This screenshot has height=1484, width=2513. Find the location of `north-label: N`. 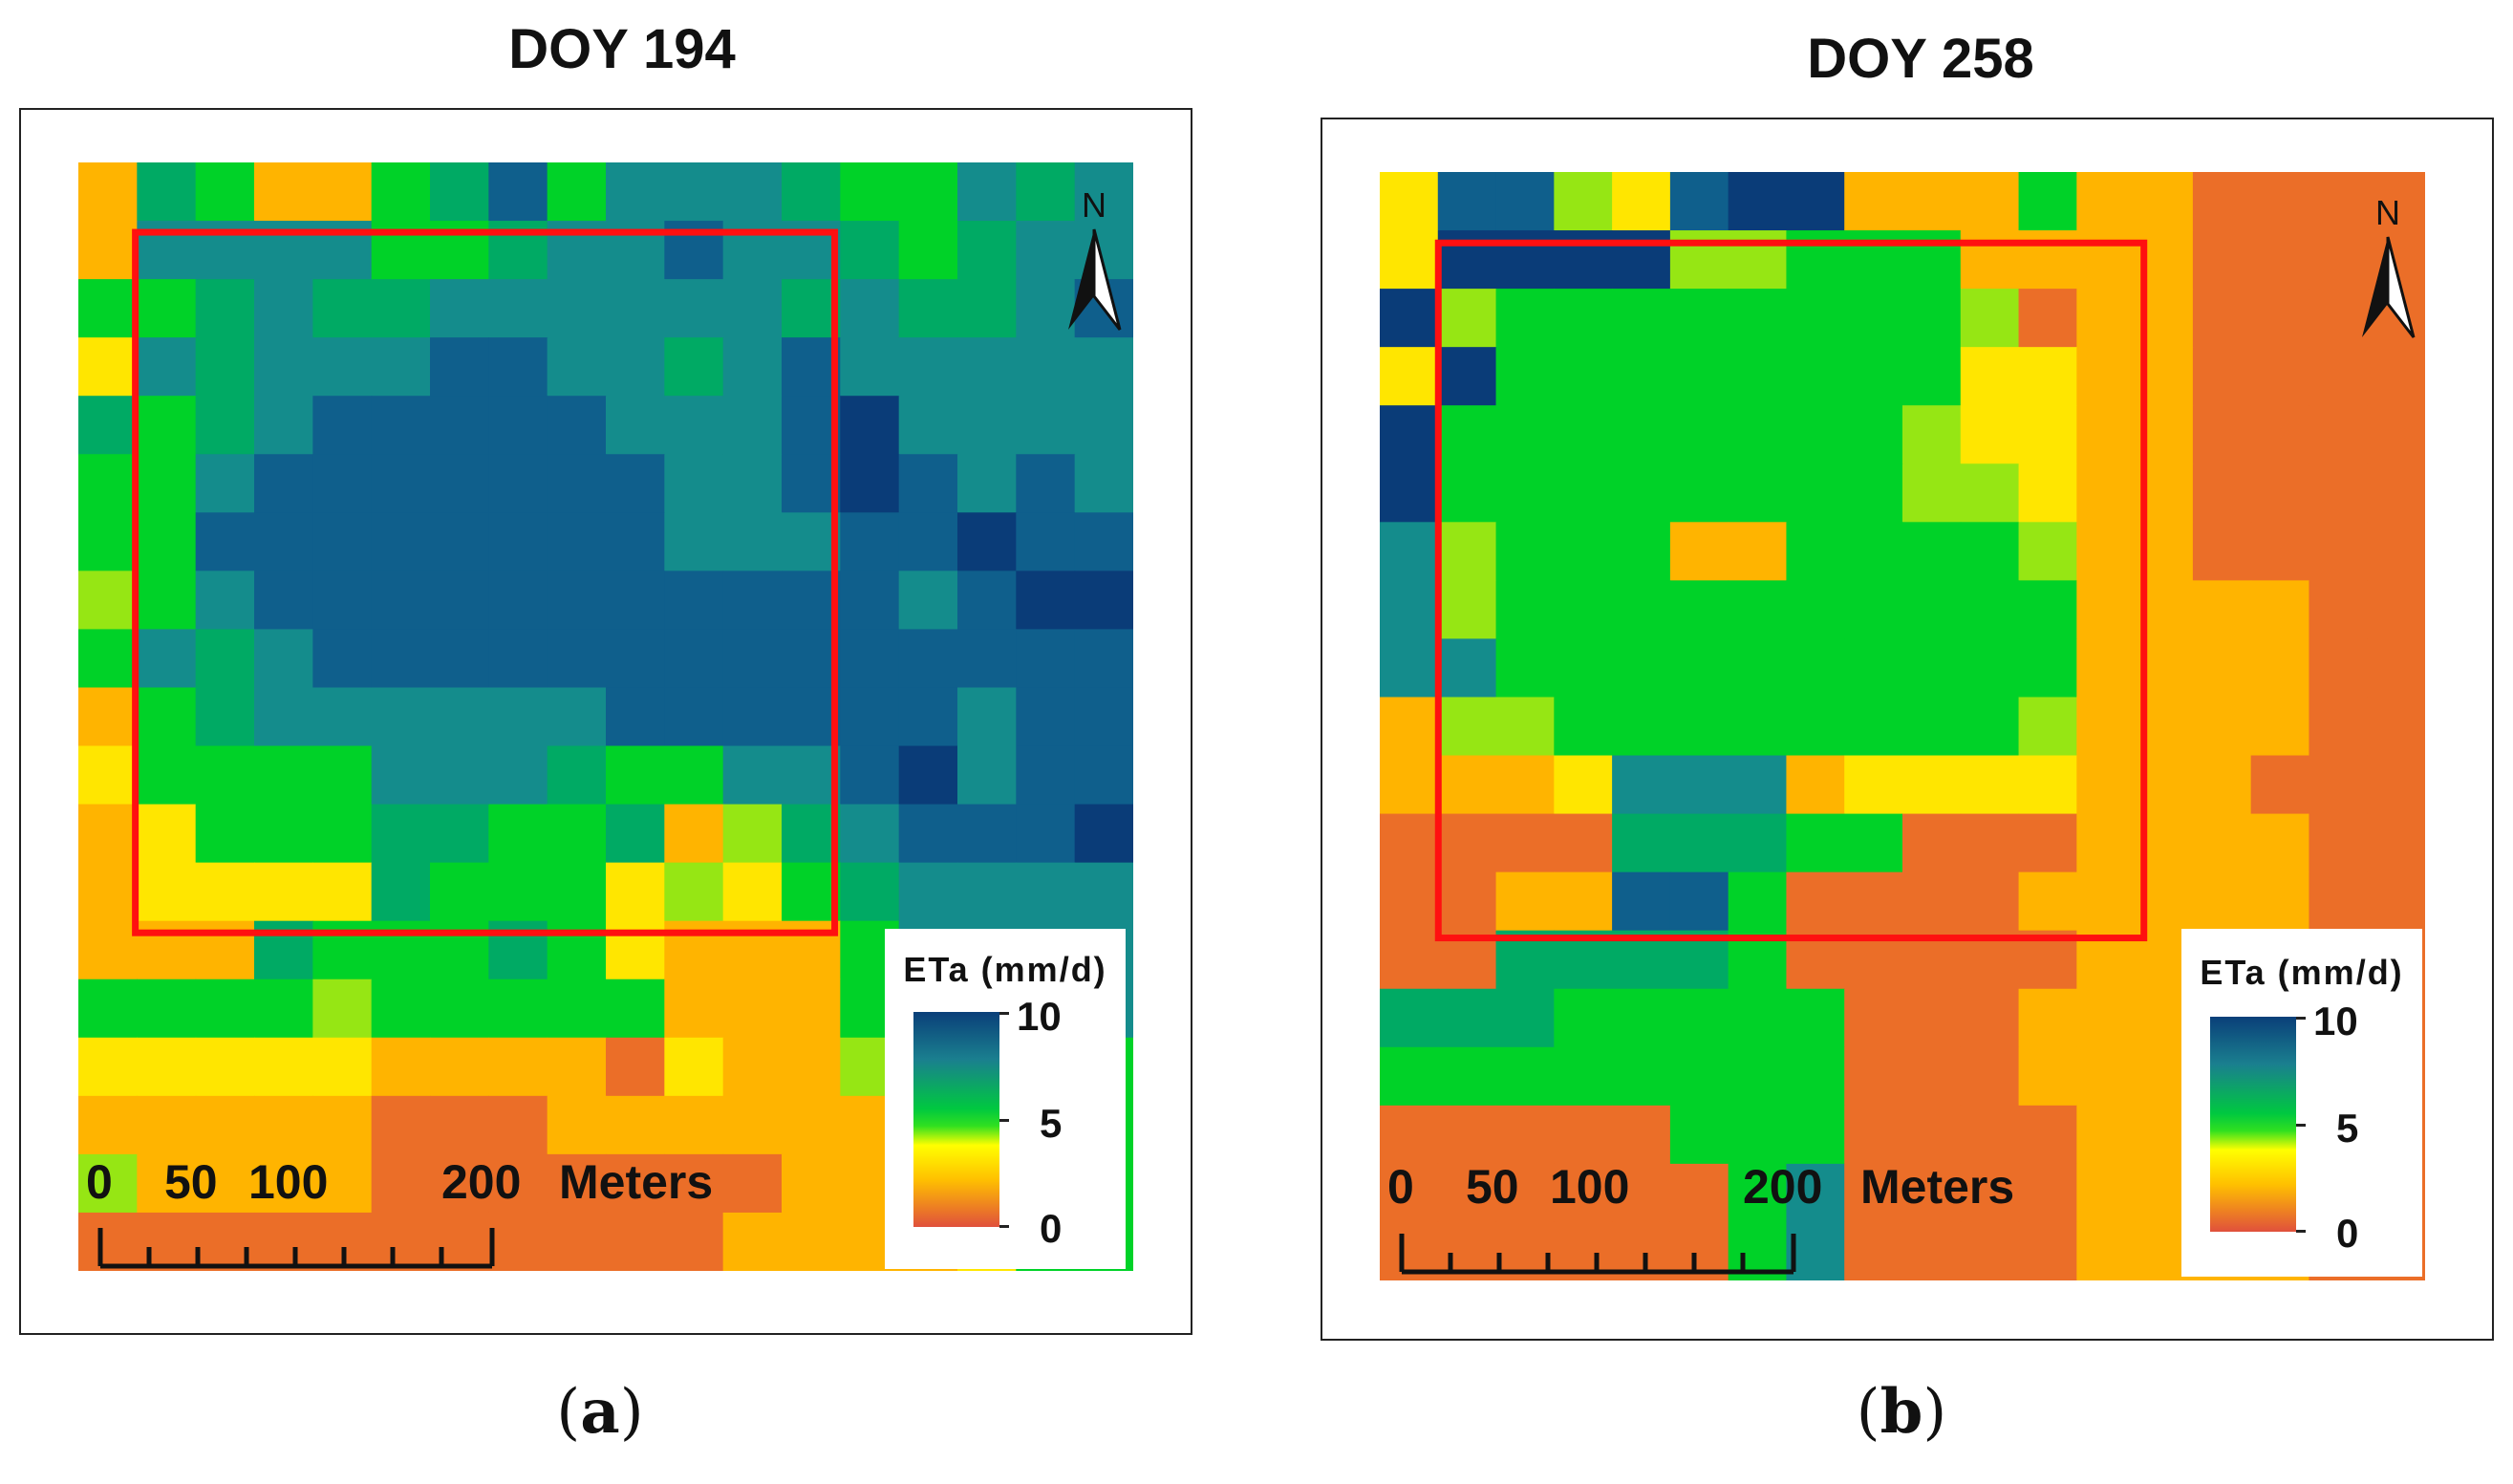

north-label: N is located at coordinates (1094, 206).